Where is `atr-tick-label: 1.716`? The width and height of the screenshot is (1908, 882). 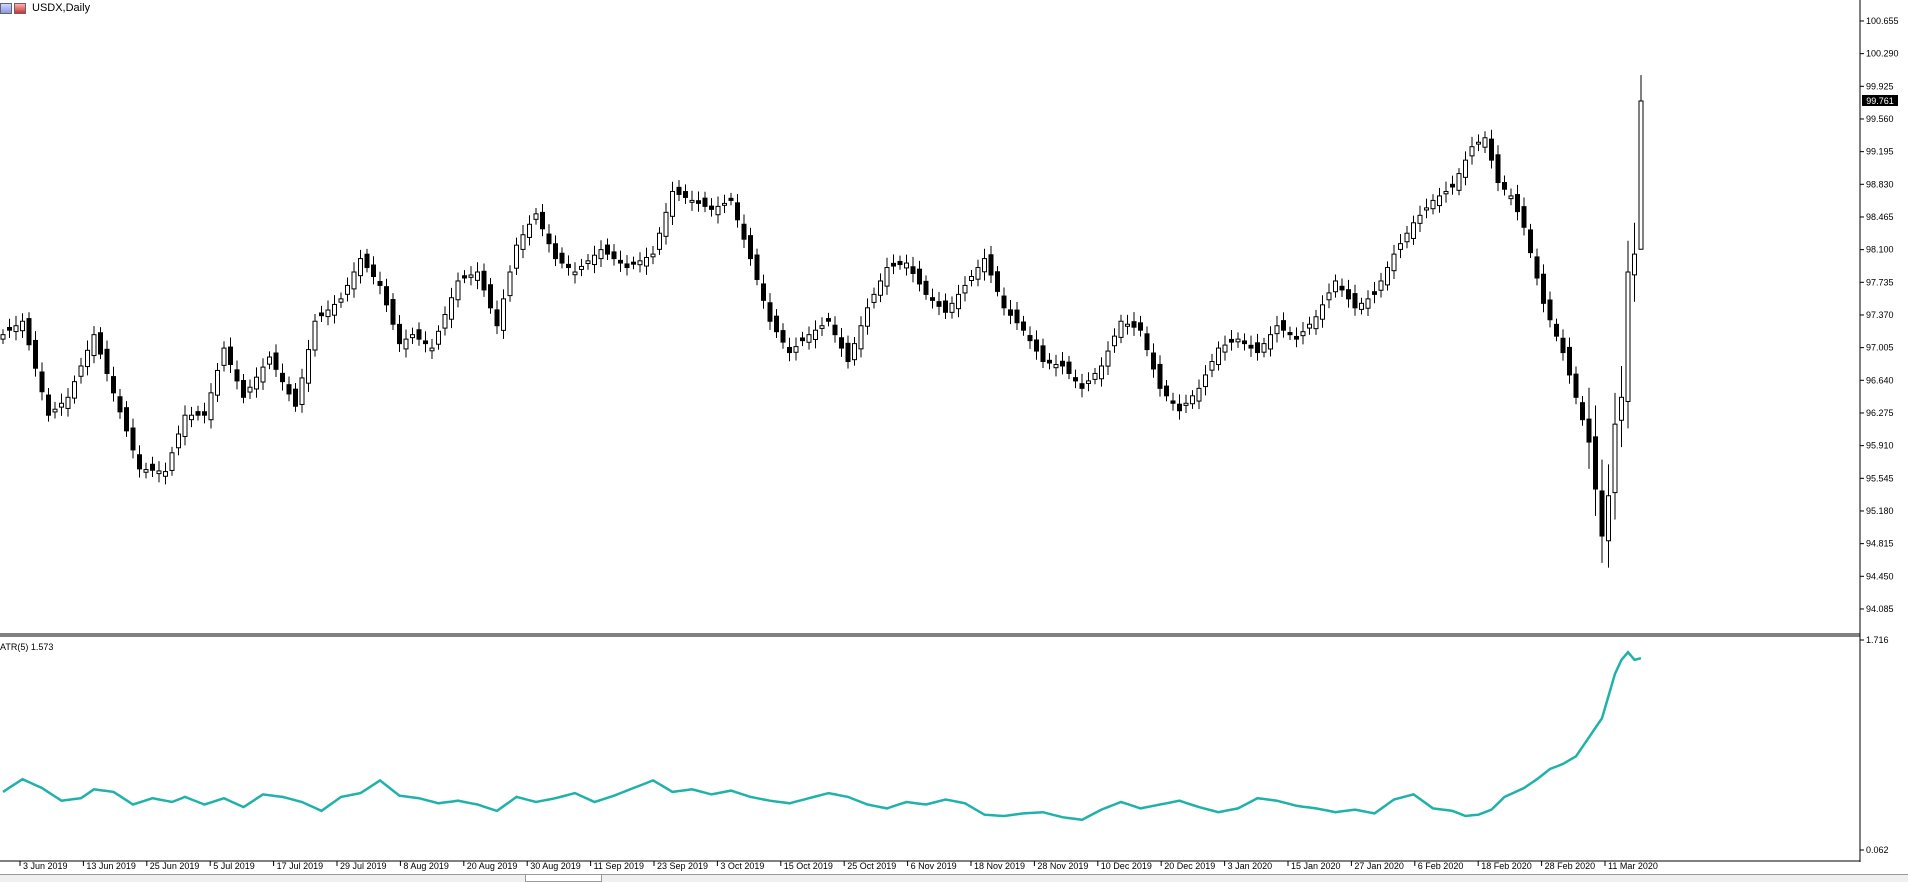
atr-tick-label: 1.716 is located at coordinates (1877, 640).